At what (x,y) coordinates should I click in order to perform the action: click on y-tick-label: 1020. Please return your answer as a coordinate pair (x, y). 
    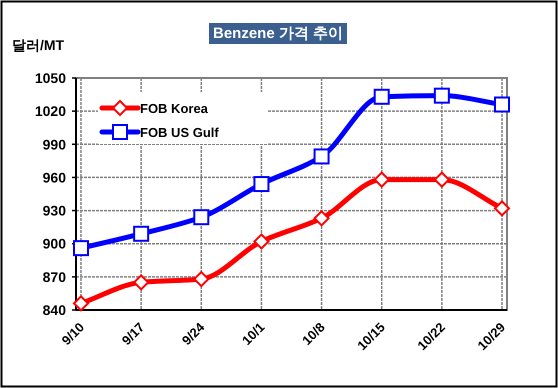
    Looking at the image, I should click on (50, 111).